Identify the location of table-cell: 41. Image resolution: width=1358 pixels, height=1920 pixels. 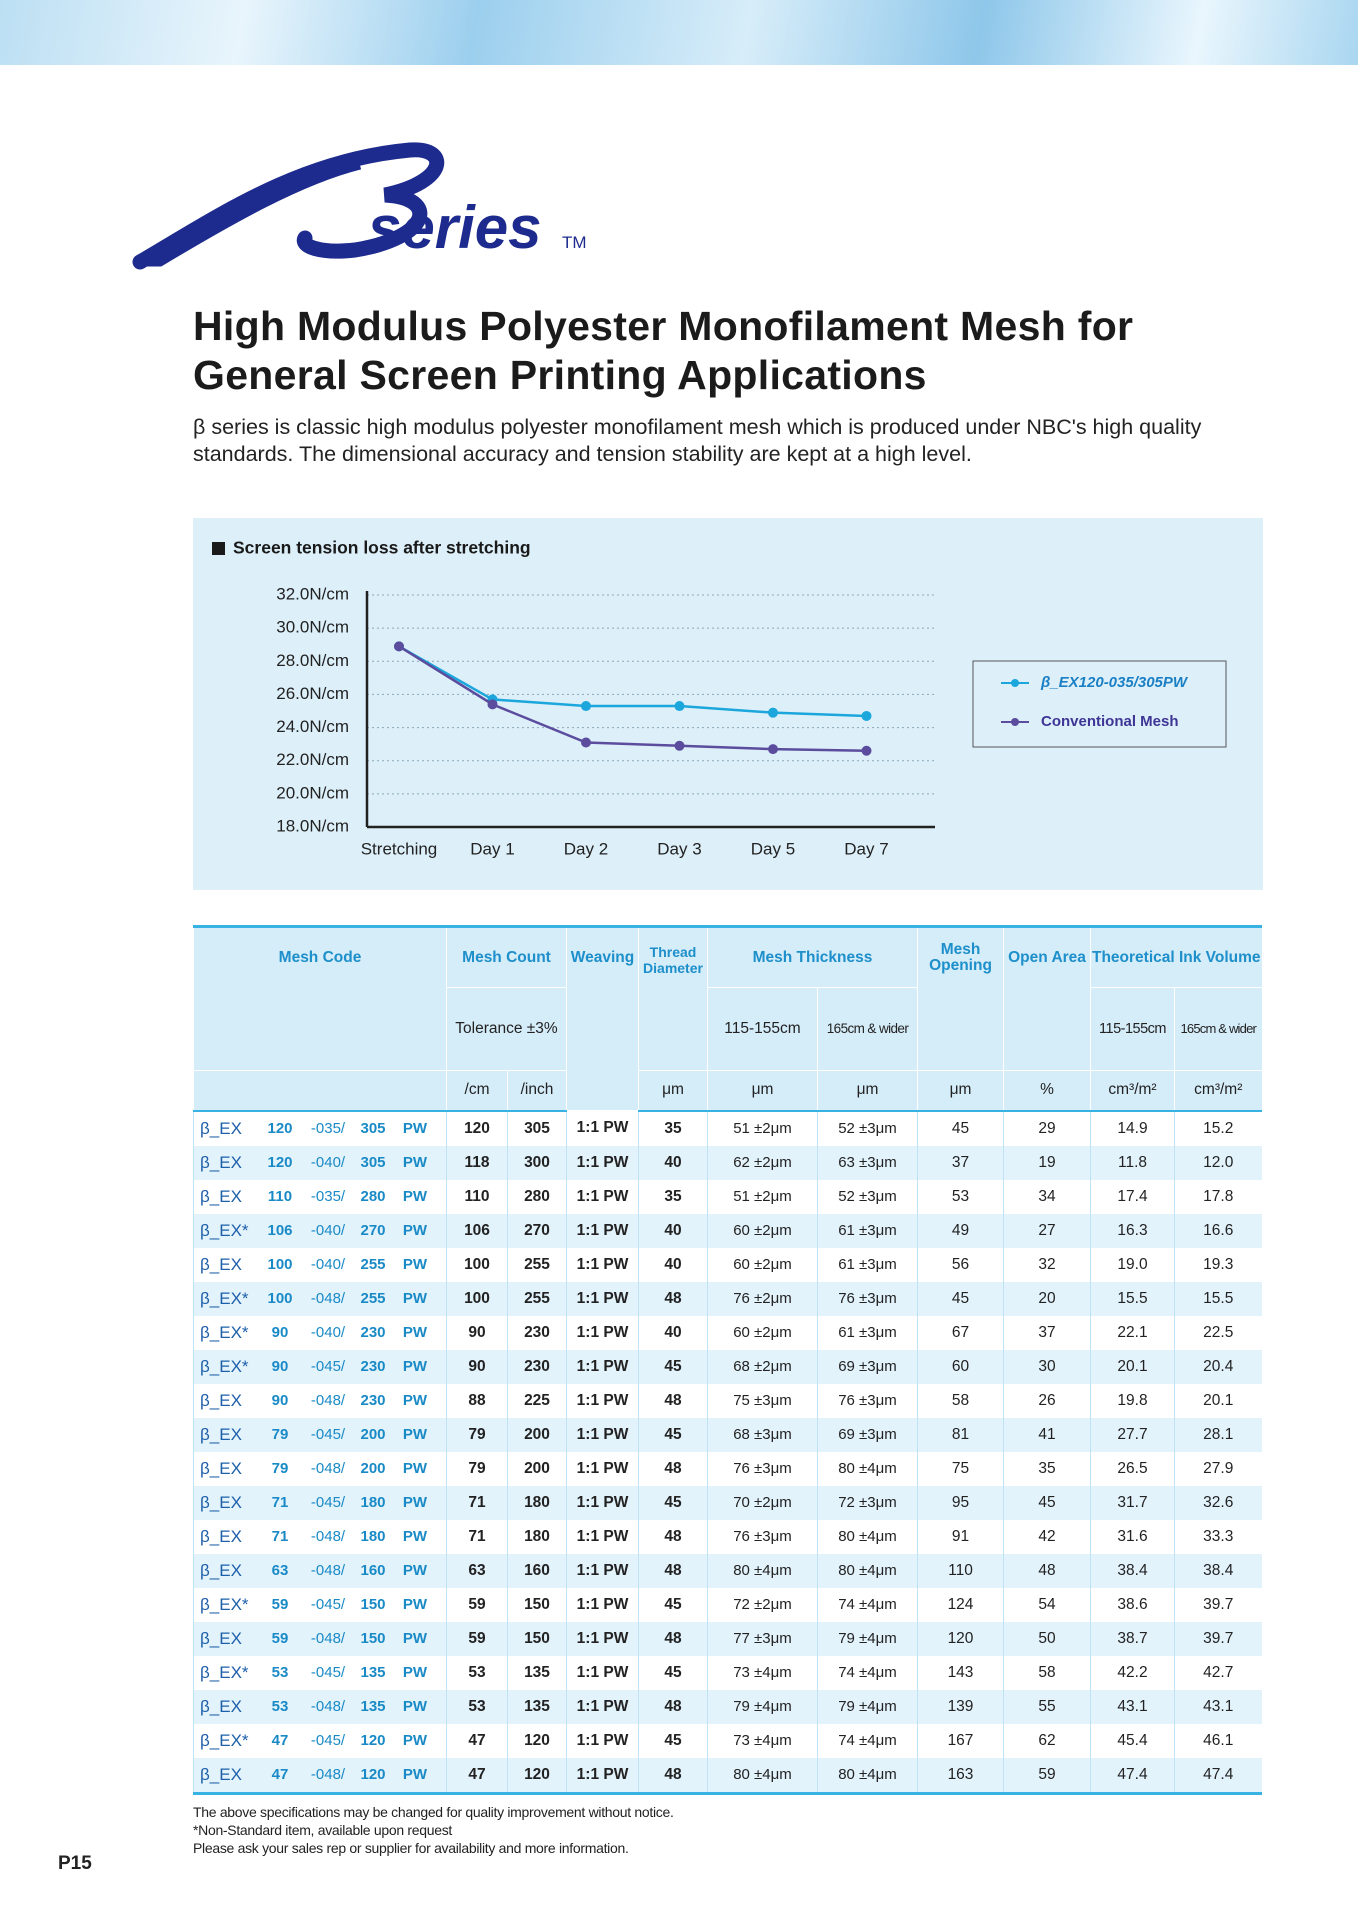
(1047, 1434).